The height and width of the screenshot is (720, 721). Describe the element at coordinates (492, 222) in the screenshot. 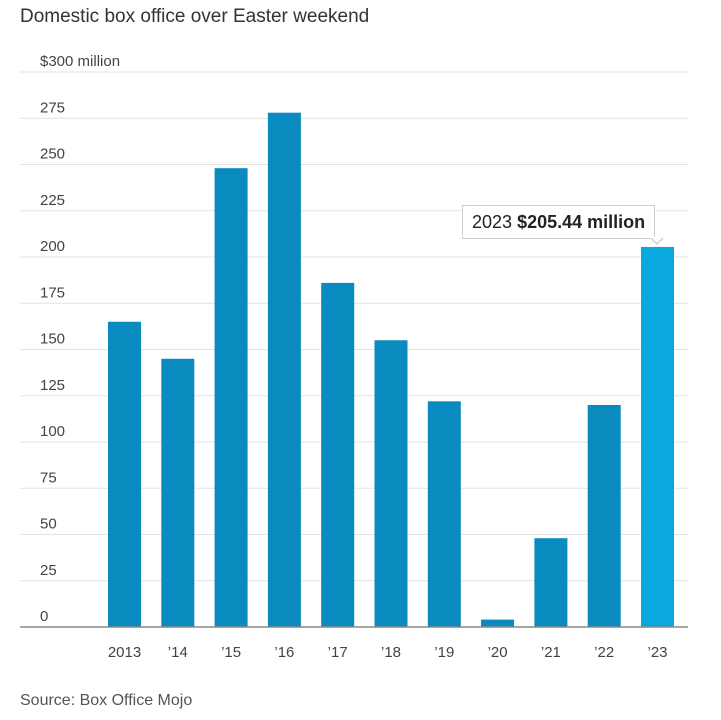

I see `annotation-year: 2023` at that location.